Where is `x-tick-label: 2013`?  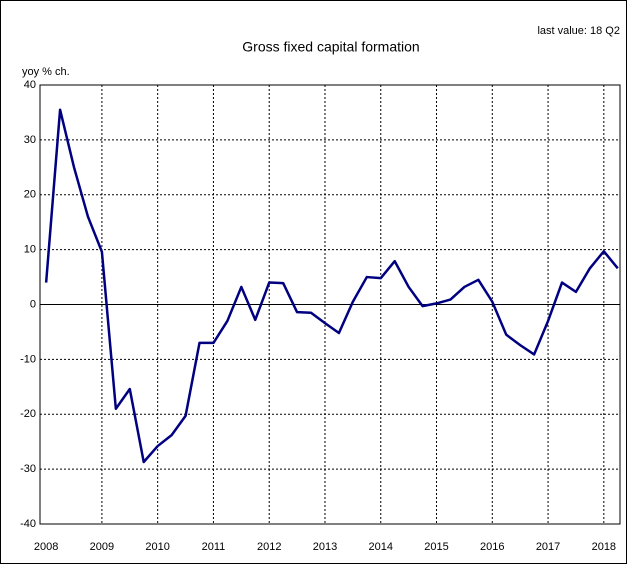 x-tick-label: 2013 is located at coordinates (325, 547).